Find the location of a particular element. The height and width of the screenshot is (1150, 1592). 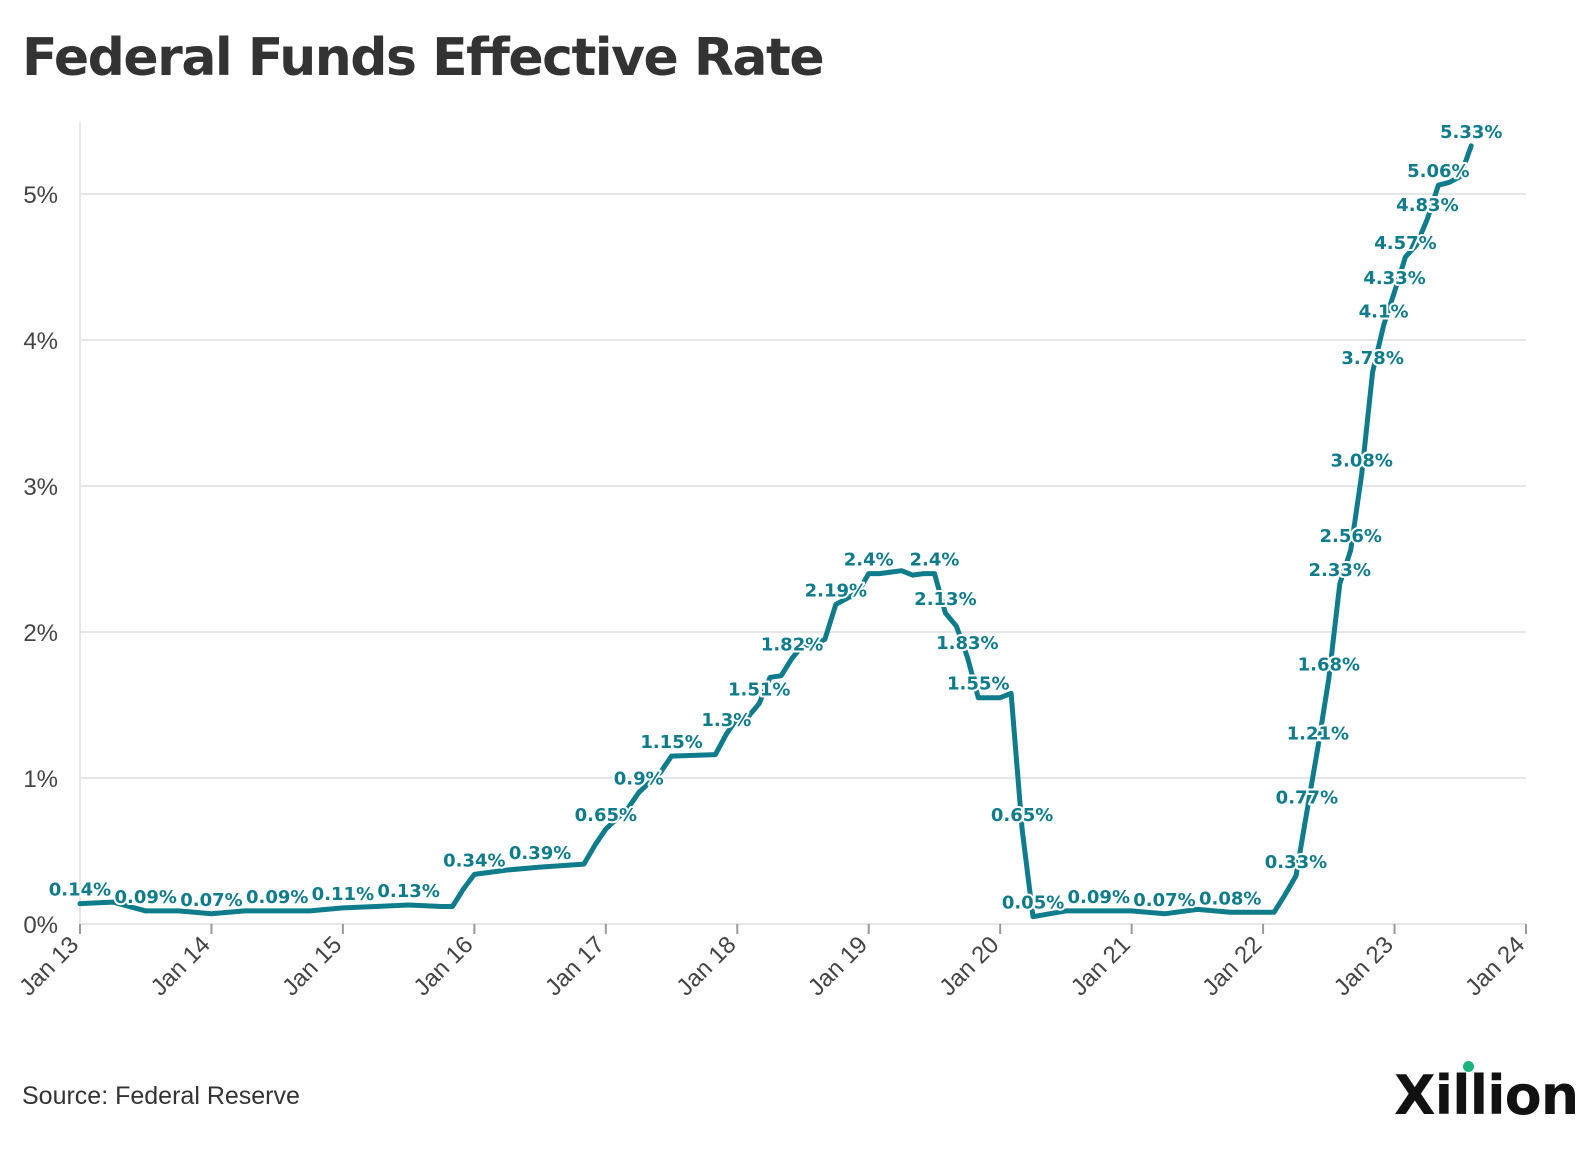

data-label: 2.19% is located at coordinates (836, 590).